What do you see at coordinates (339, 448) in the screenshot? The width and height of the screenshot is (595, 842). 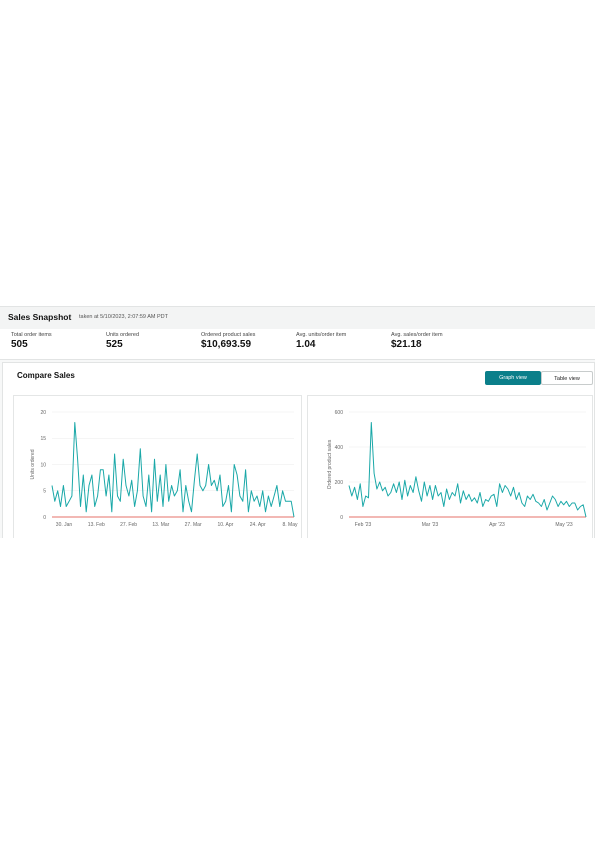 I see `y-tick-label: 400` at bounding box center [339, 448].